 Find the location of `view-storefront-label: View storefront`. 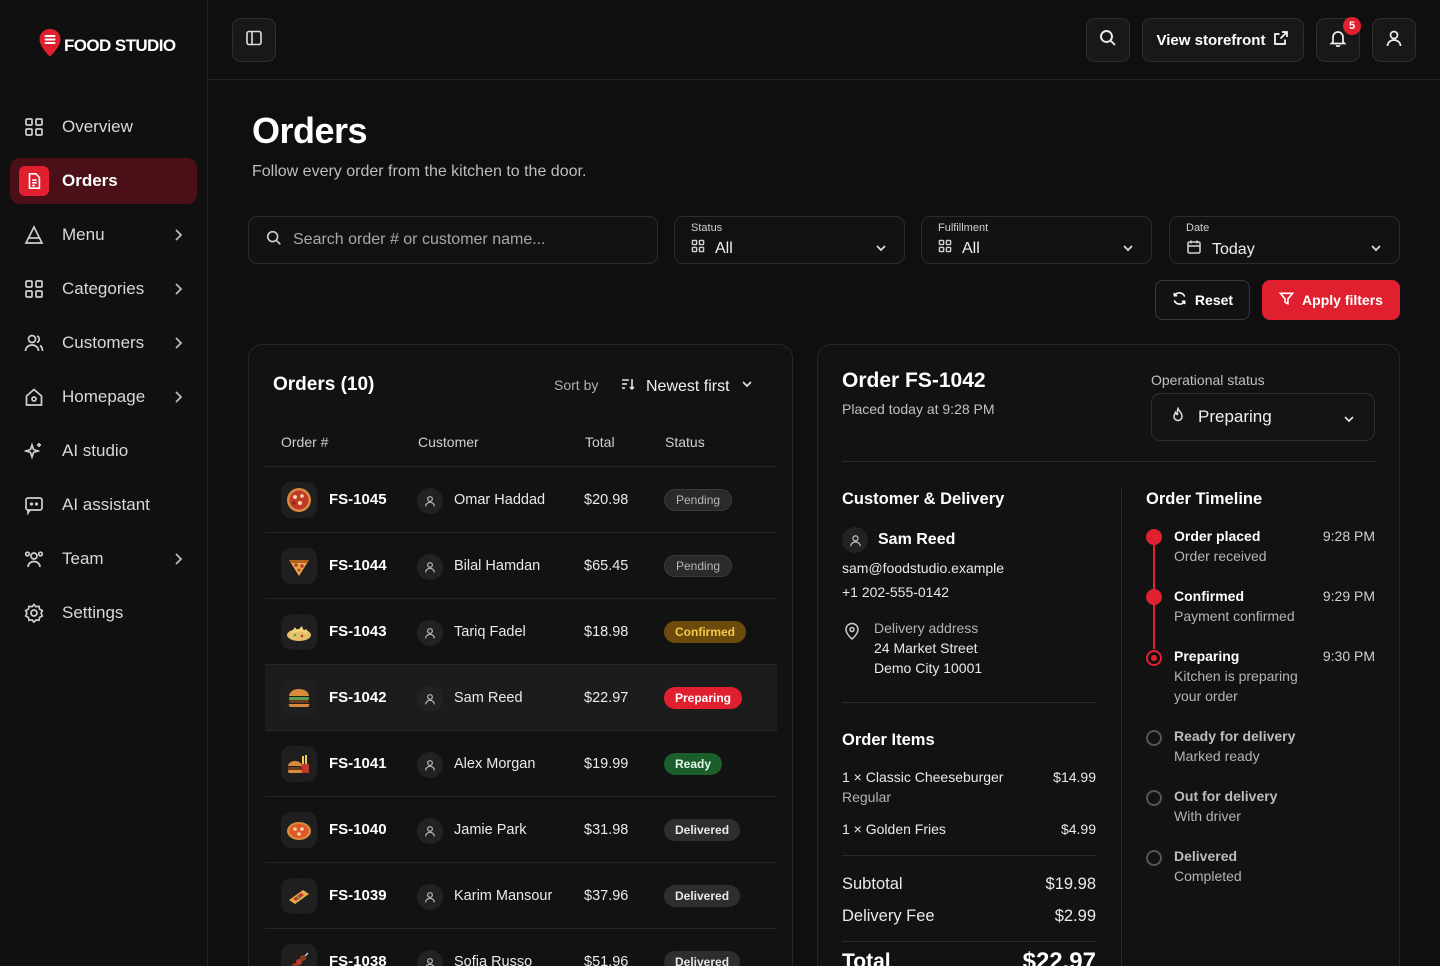

view-storefront-label: View storefront is located at coordinates (1211, 40).